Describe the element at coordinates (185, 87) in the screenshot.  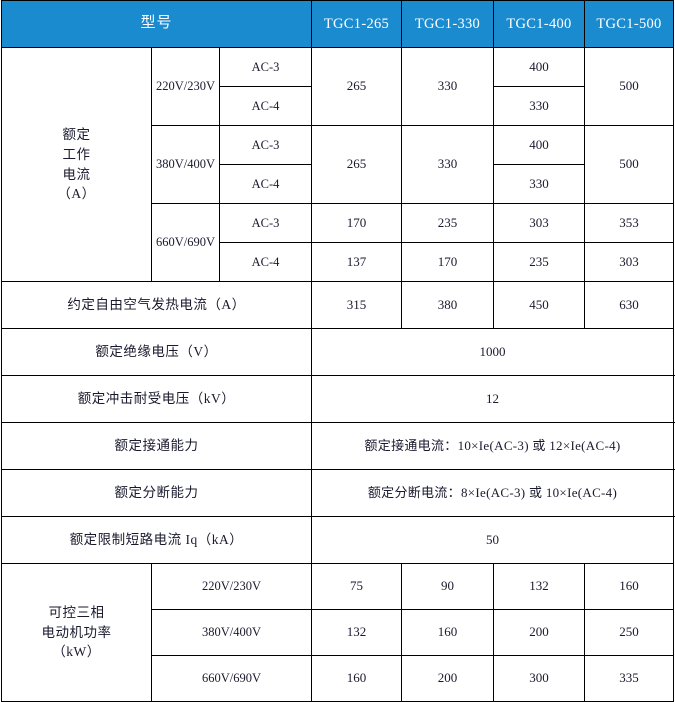
I see `voltage-label-220v: 220V/230V` at that location.